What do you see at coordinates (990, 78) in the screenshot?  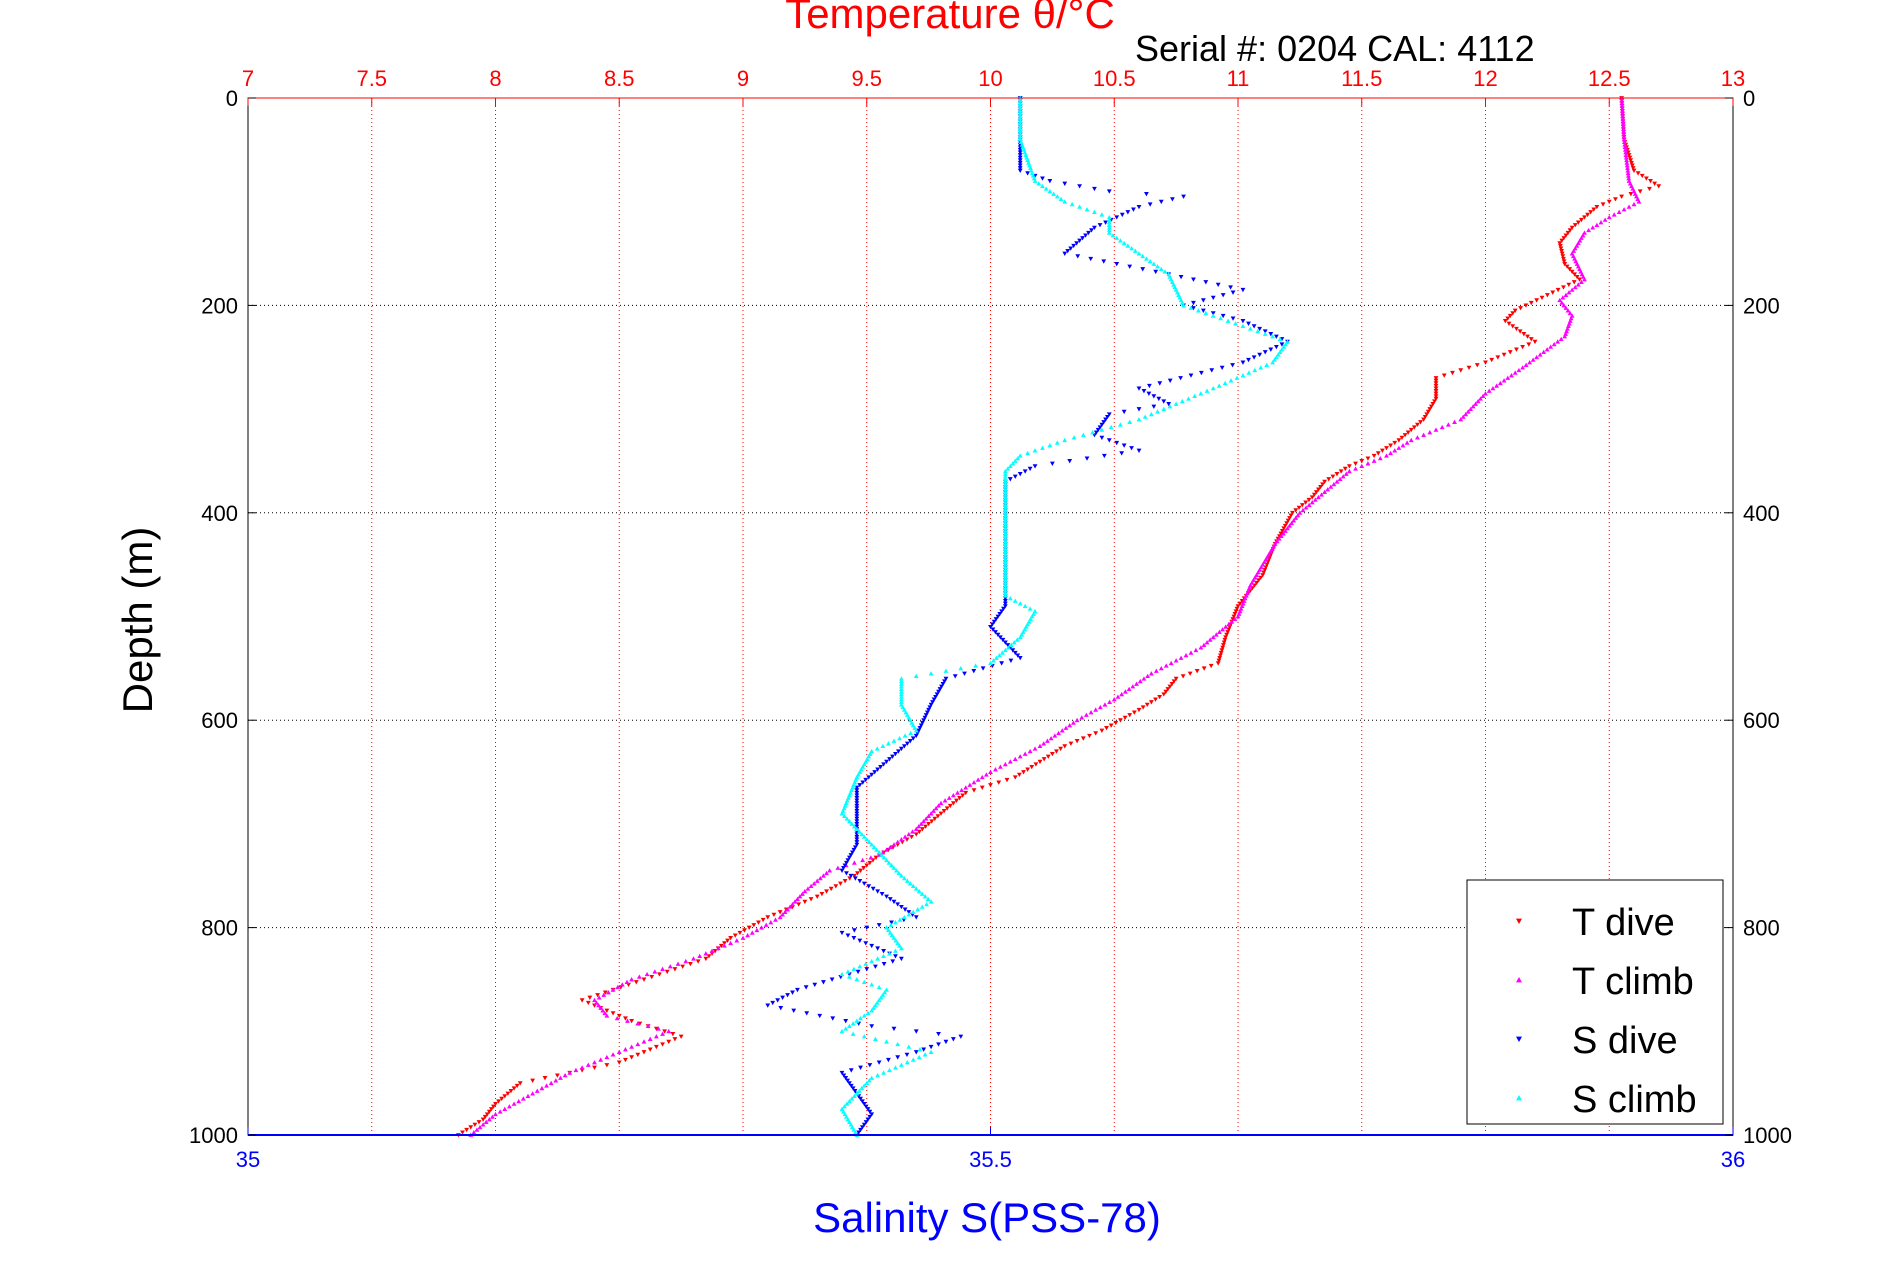 I see `temperature-tick-label: 10` at bounding box center [990, 78].